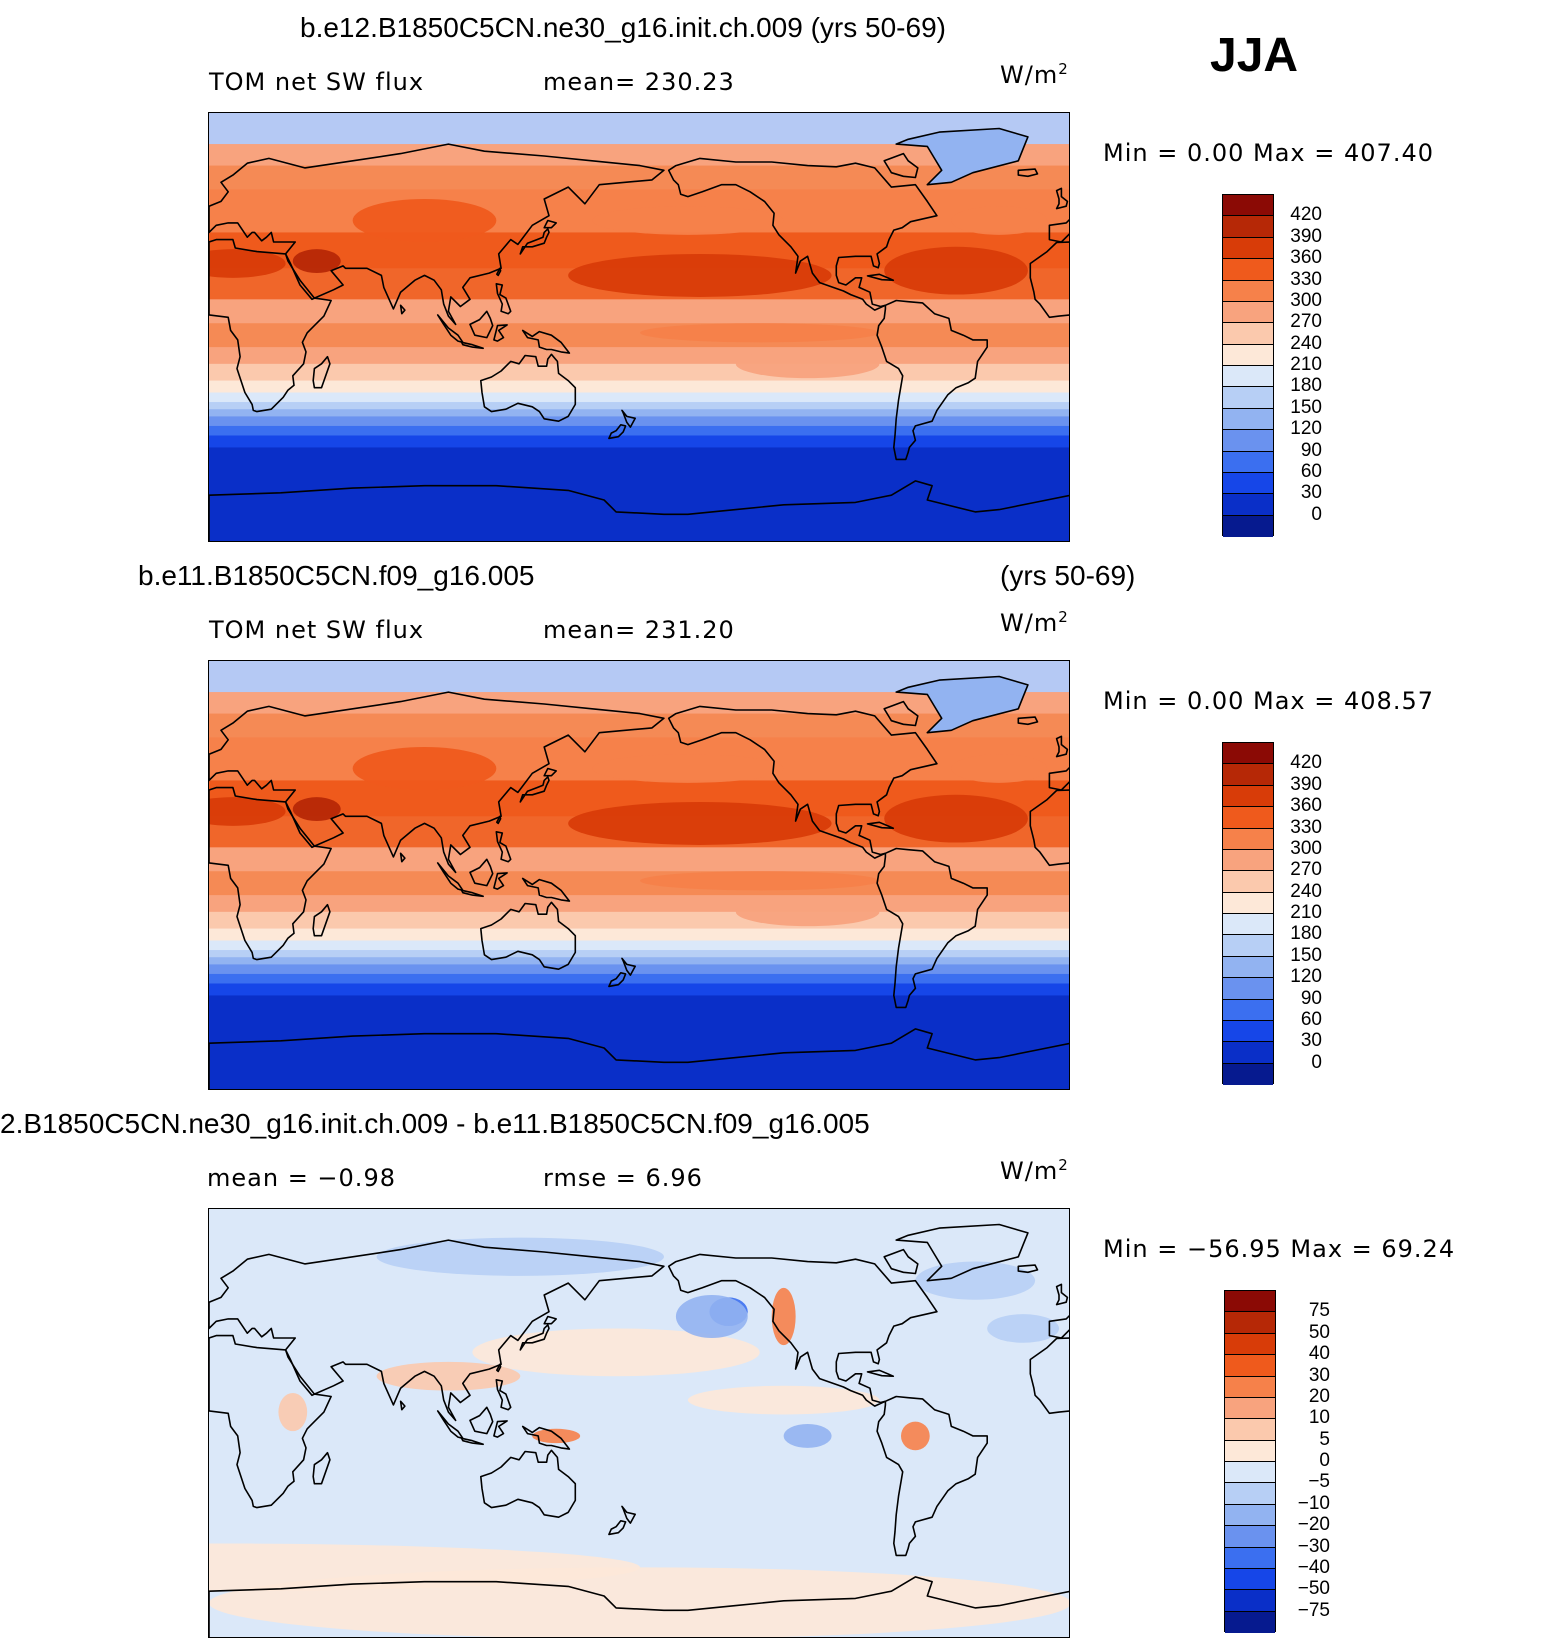  I want to click on panel-3-mean-label: mean = −0.98, so click(301, 1178).